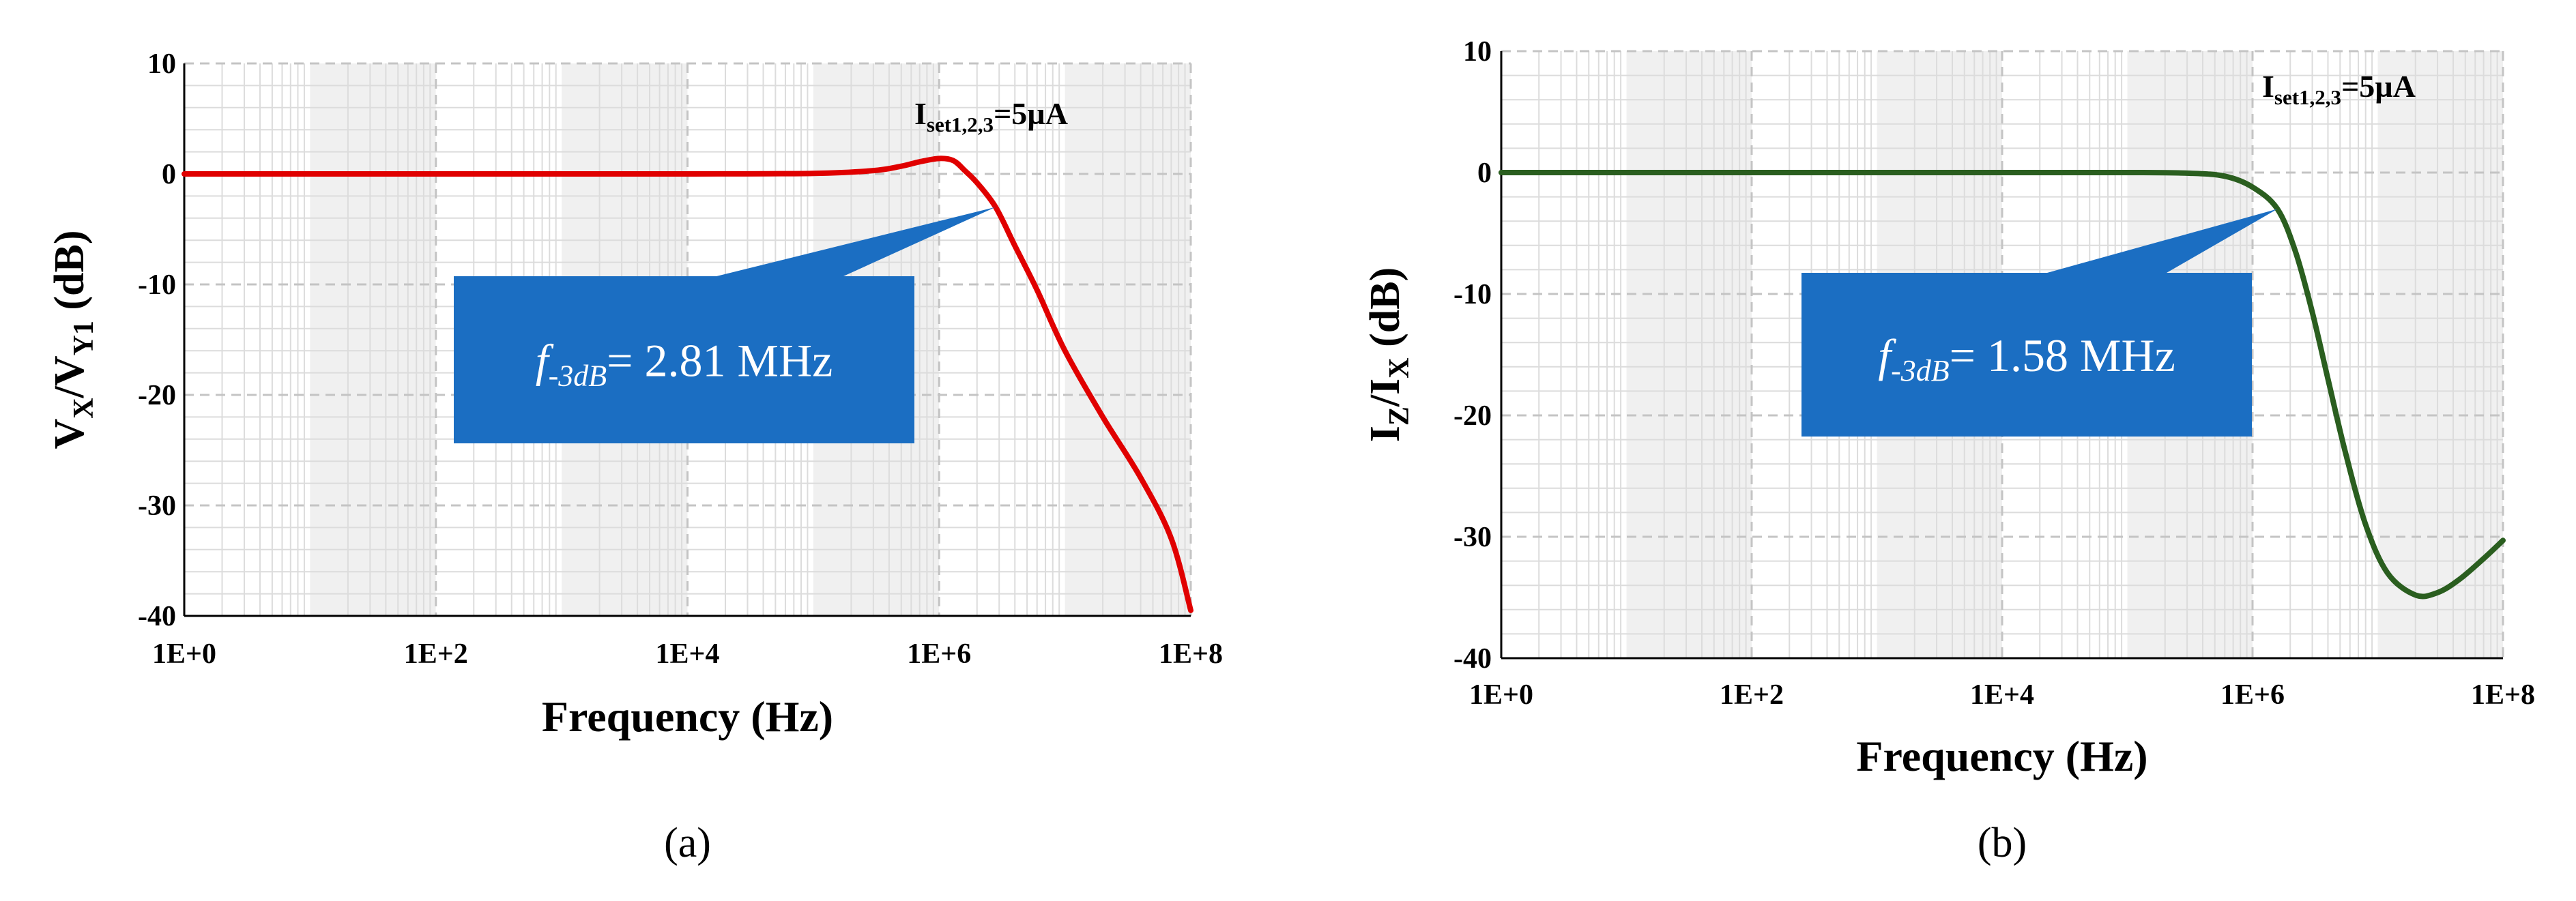 The height and width of the screenshot is (901, 2576). I want to click on y-axis-title: VX/VY1 (dB), so click(73, 339).